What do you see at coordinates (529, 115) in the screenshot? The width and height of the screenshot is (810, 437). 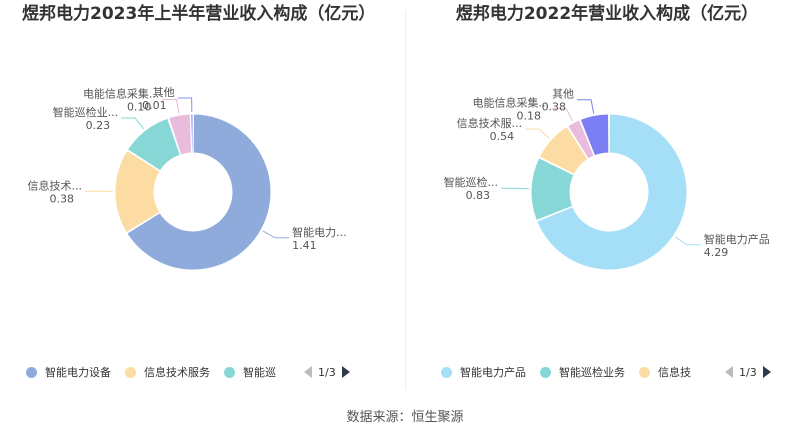 I see `slice-value-label: 0.18` at bounding box center [529, 115].